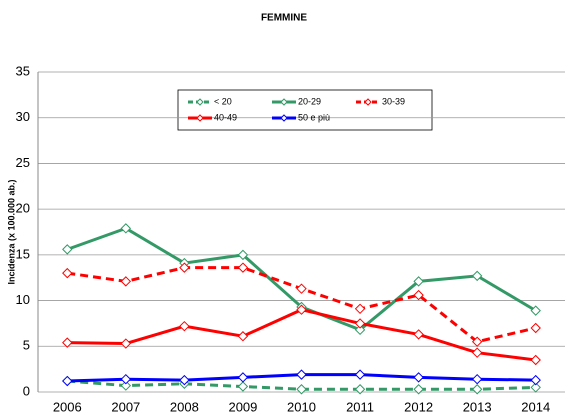 This screenshot has height=418, width=567. What do you see at coordinates (11, 231) in the screenshot?
I see `y-axis-label: Incidenza (x 100.000 ab.)` at bounding box center [11, 231].